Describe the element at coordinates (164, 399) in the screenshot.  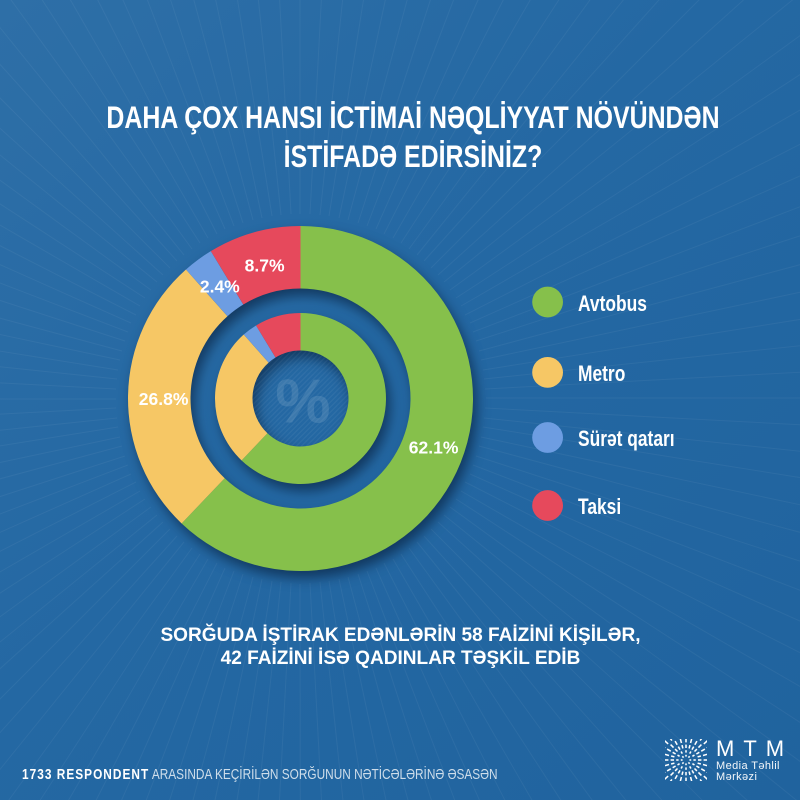
I see `svg-text: 26.8%` at that location.